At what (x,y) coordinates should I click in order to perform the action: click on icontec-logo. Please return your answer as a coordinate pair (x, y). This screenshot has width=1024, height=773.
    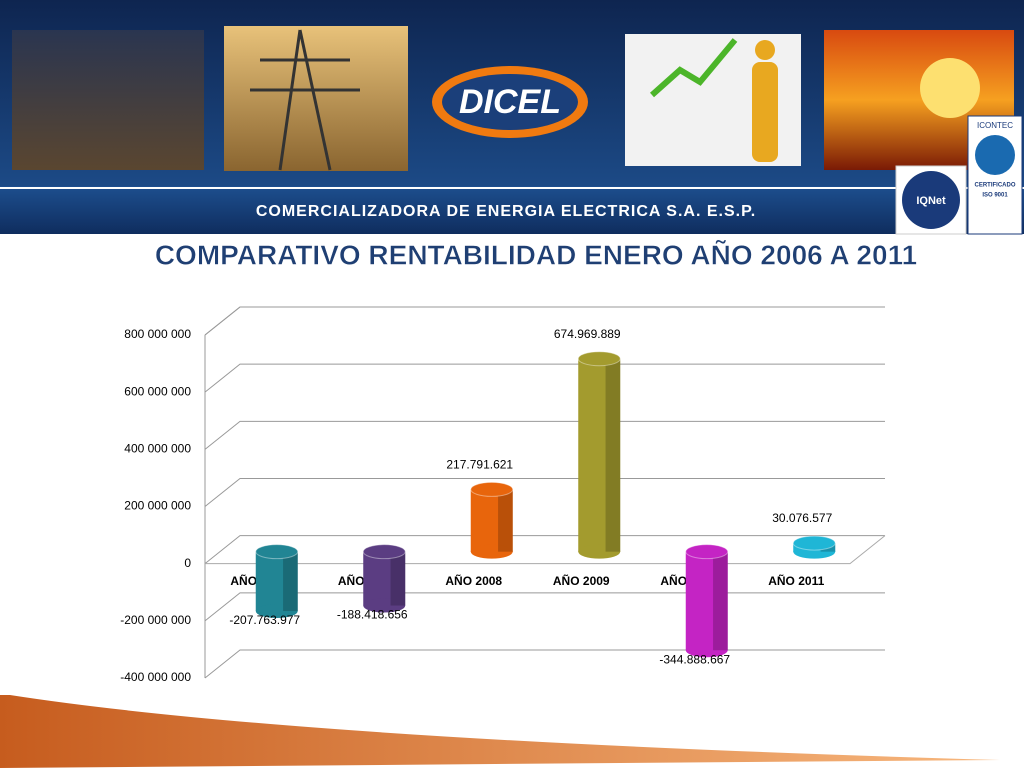
    Looking at the image, I should click on (995, 155).